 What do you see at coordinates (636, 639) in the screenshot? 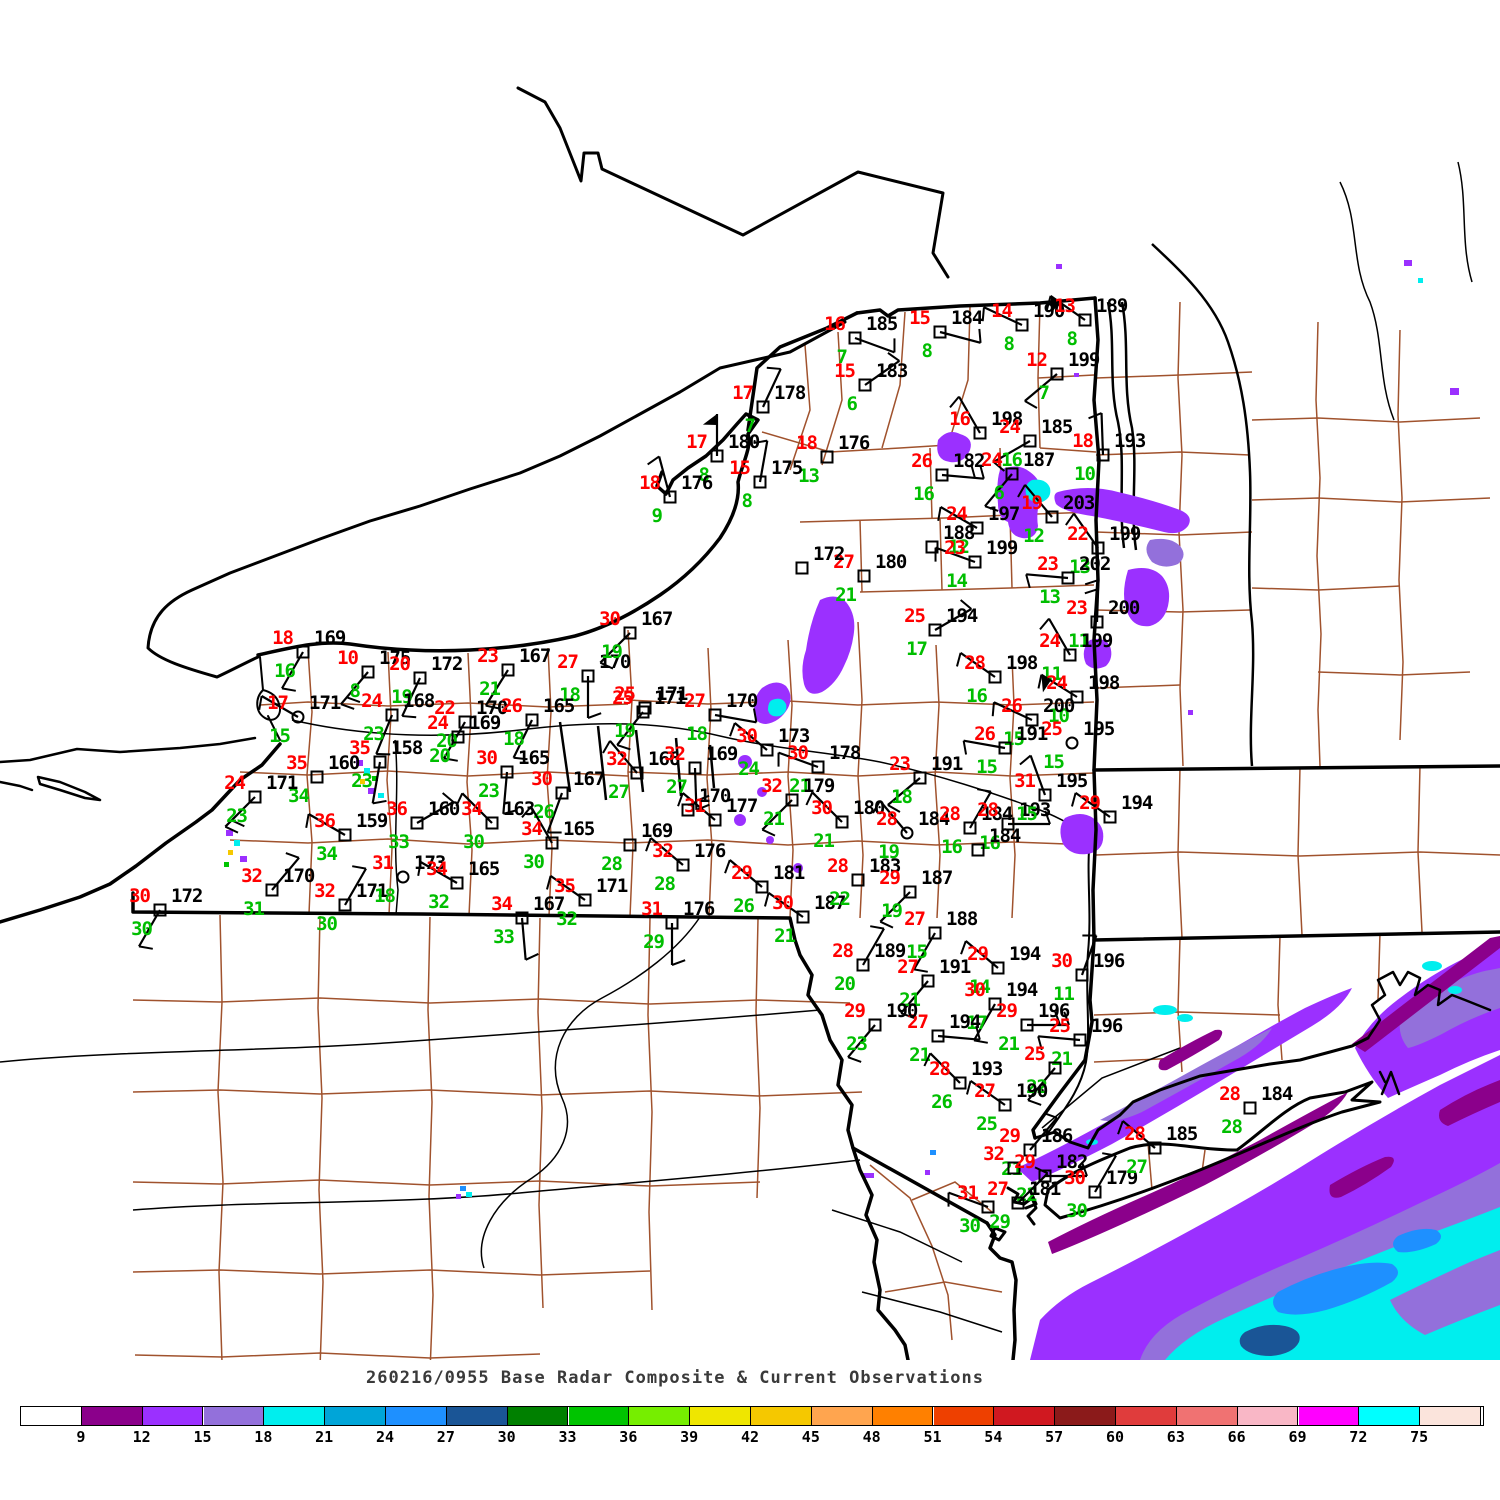
I see `station-plot: 30 167 19` at bounding box center [636, 639].